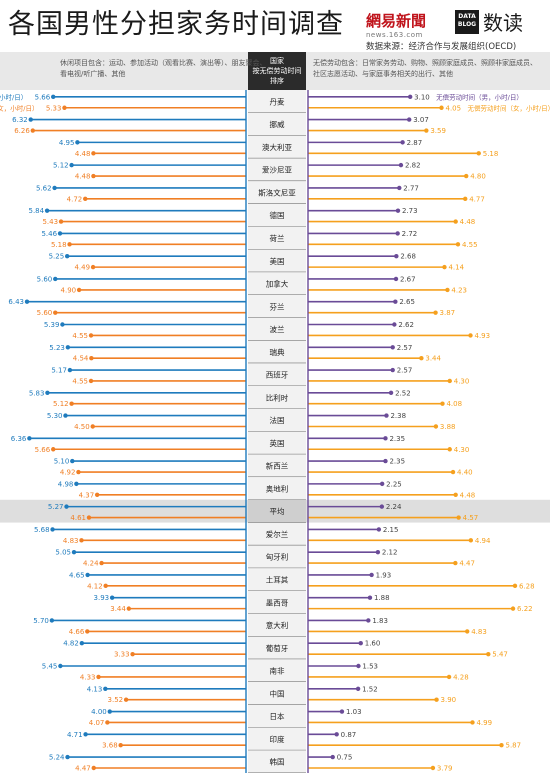 The height and width of the screenshot is (773, 550). What do you see at coordinates (49, 234) in the screenshot?
I see `leisure-male-label: 5.46` at bounding box center [49, 234].